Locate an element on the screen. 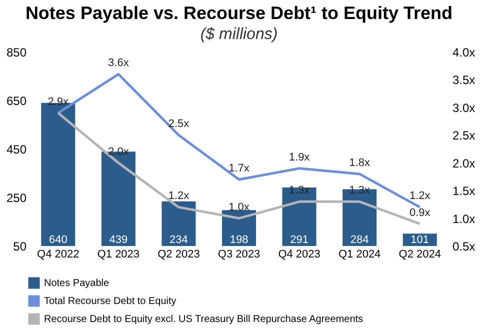 The height and width of the screenshot is (332, 480). x-tick-label: Q4 2023 is located at coordinates (299, 254).